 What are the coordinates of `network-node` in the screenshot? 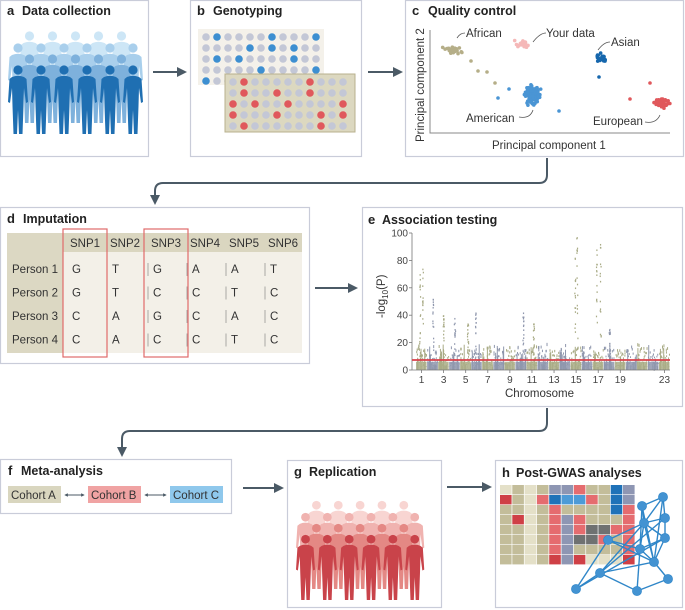 It's located at (644, 523).